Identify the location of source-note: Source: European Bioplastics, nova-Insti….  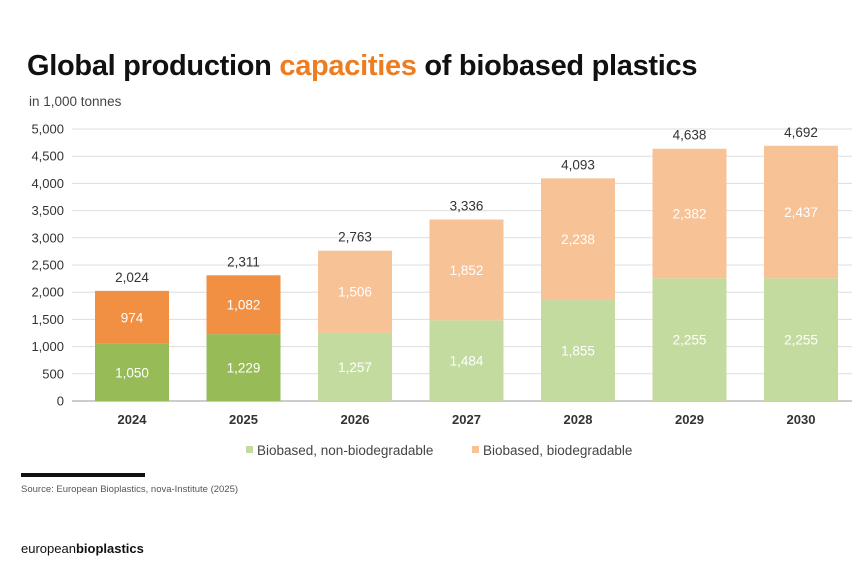
(130, 489).